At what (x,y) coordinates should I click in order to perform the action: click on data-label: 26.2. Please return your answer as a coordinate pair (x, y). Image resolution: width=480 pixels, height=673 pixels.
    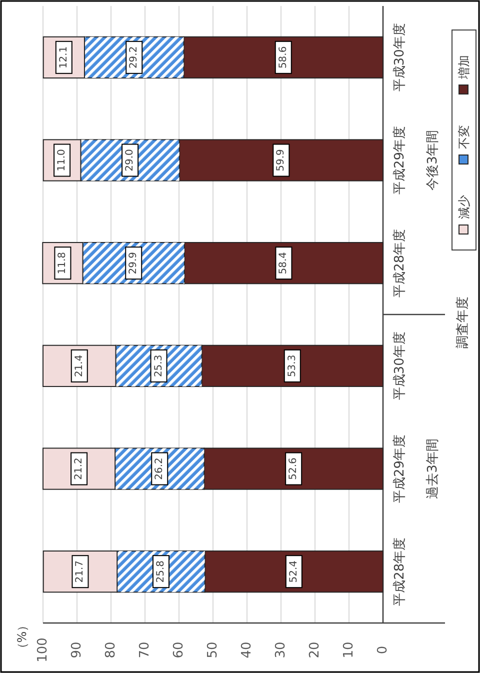
    Looking at the image, I should click on (160, 469).